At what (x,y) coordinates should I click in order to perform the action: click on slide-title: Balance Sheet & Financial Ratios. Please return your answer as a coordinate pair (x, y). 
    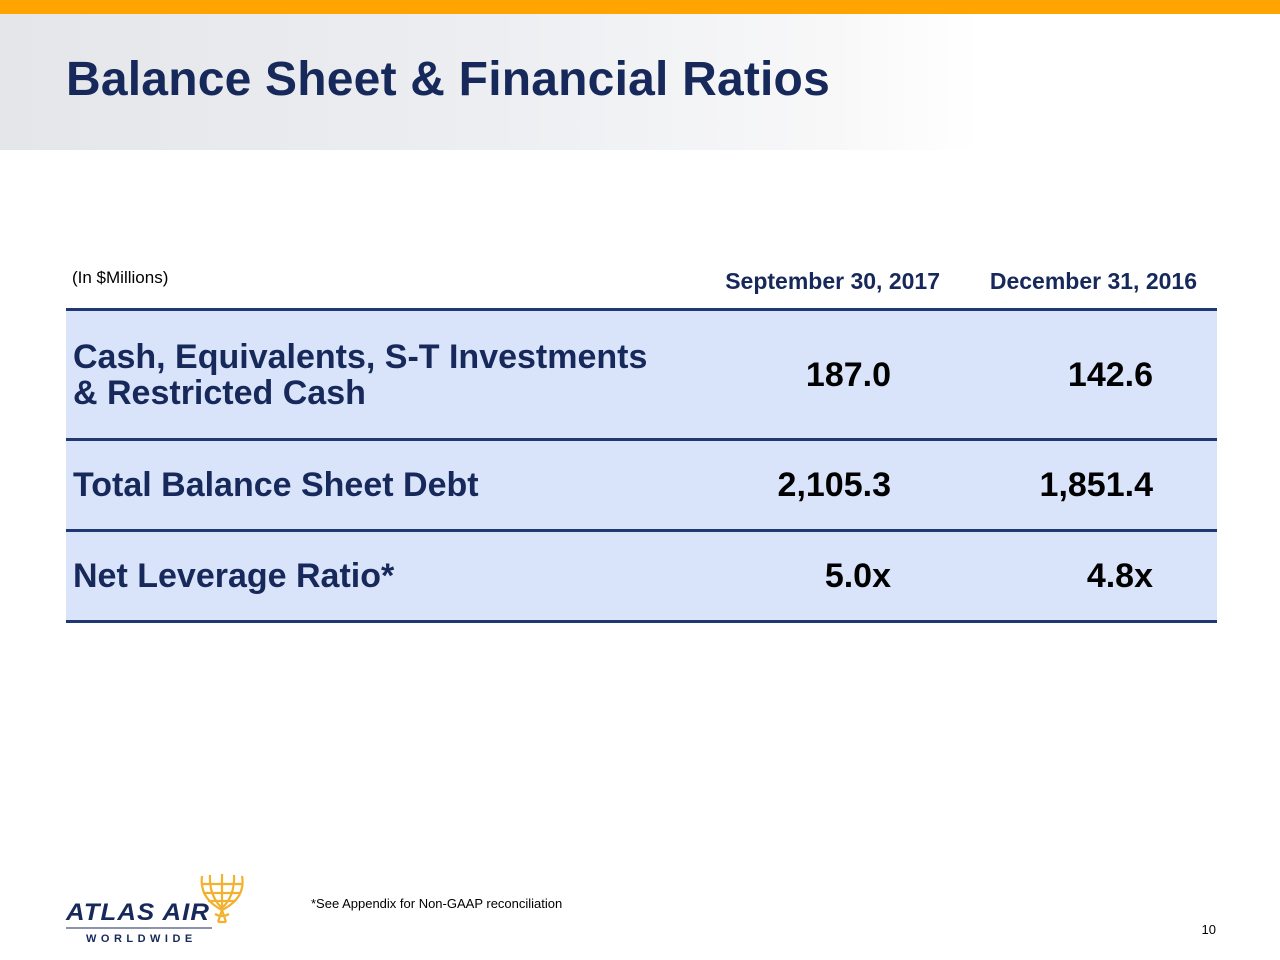
    Looking at the image, I should click on (448, 79).